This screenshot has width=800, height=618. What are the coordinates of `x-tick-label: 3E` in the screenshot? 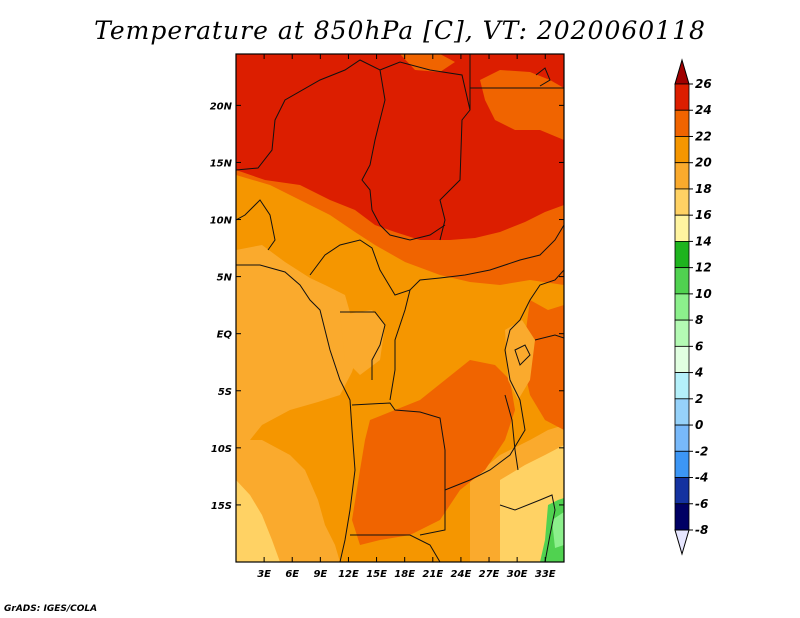 It's located at (264, 574).